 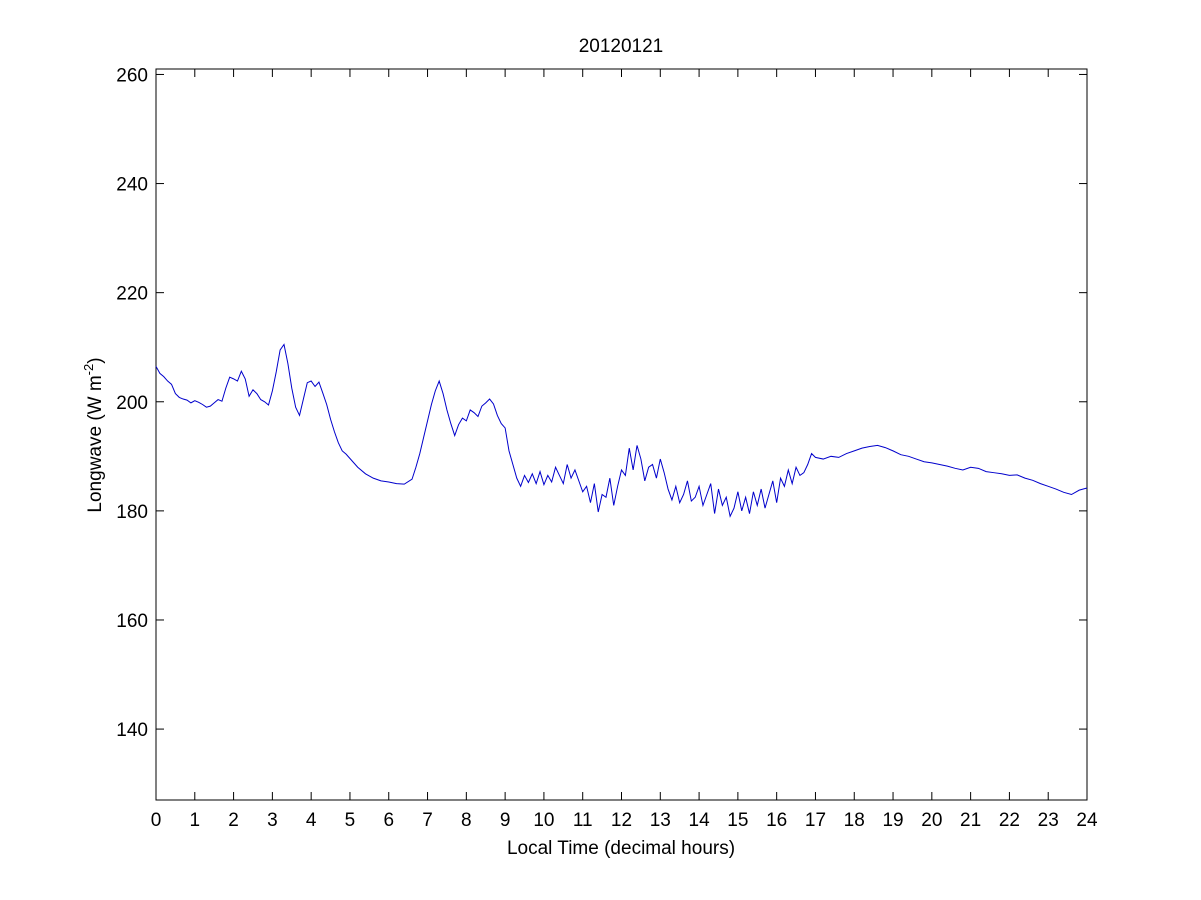 What do you see at coordinates (505, 820) in the screenshot?
I see `x-tick-label: 9` at bounding box center [505, 820].